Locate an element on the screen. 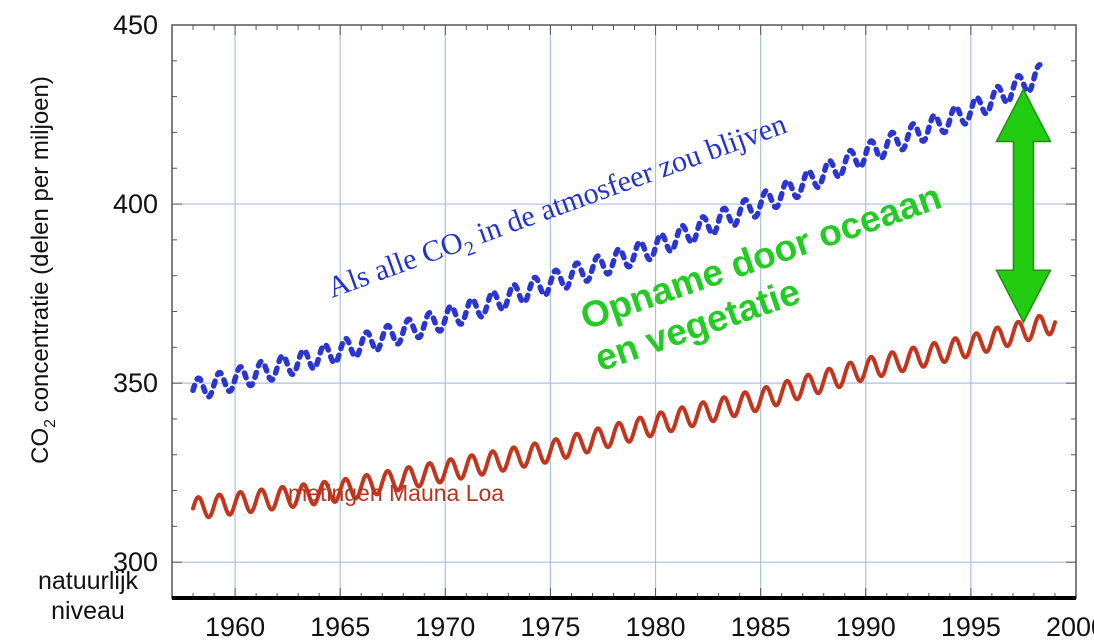 The width and height of the screenshot is (1094, 644). blue-annotation-suffix: in de atmosfeer zou blijven is located at coordinates (628, 179).